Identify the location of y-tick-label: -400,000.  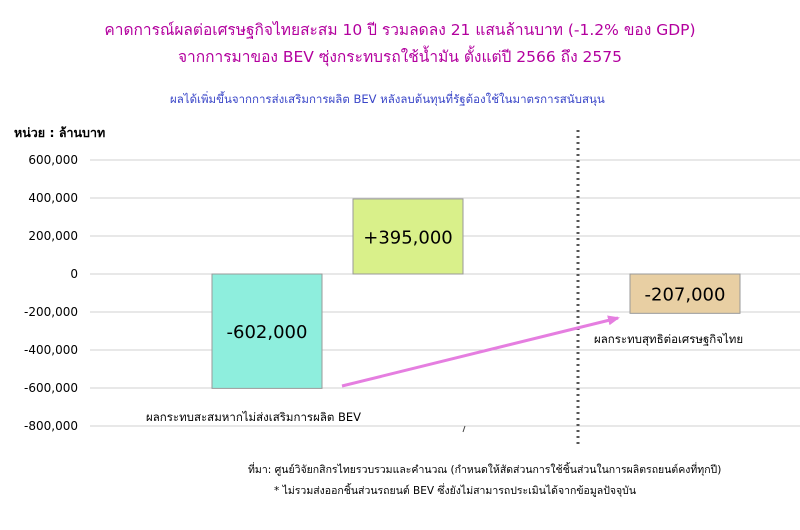
(51, 350).